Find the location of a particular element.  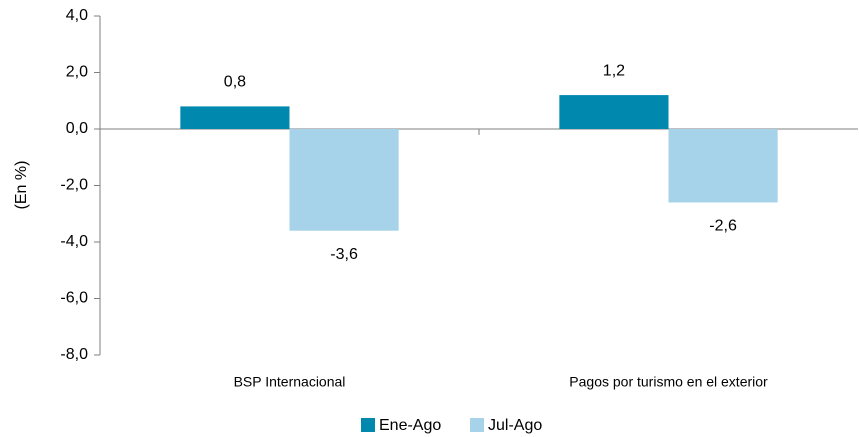

y-tick-label: -4,0 is located at coordinates (74, 241).